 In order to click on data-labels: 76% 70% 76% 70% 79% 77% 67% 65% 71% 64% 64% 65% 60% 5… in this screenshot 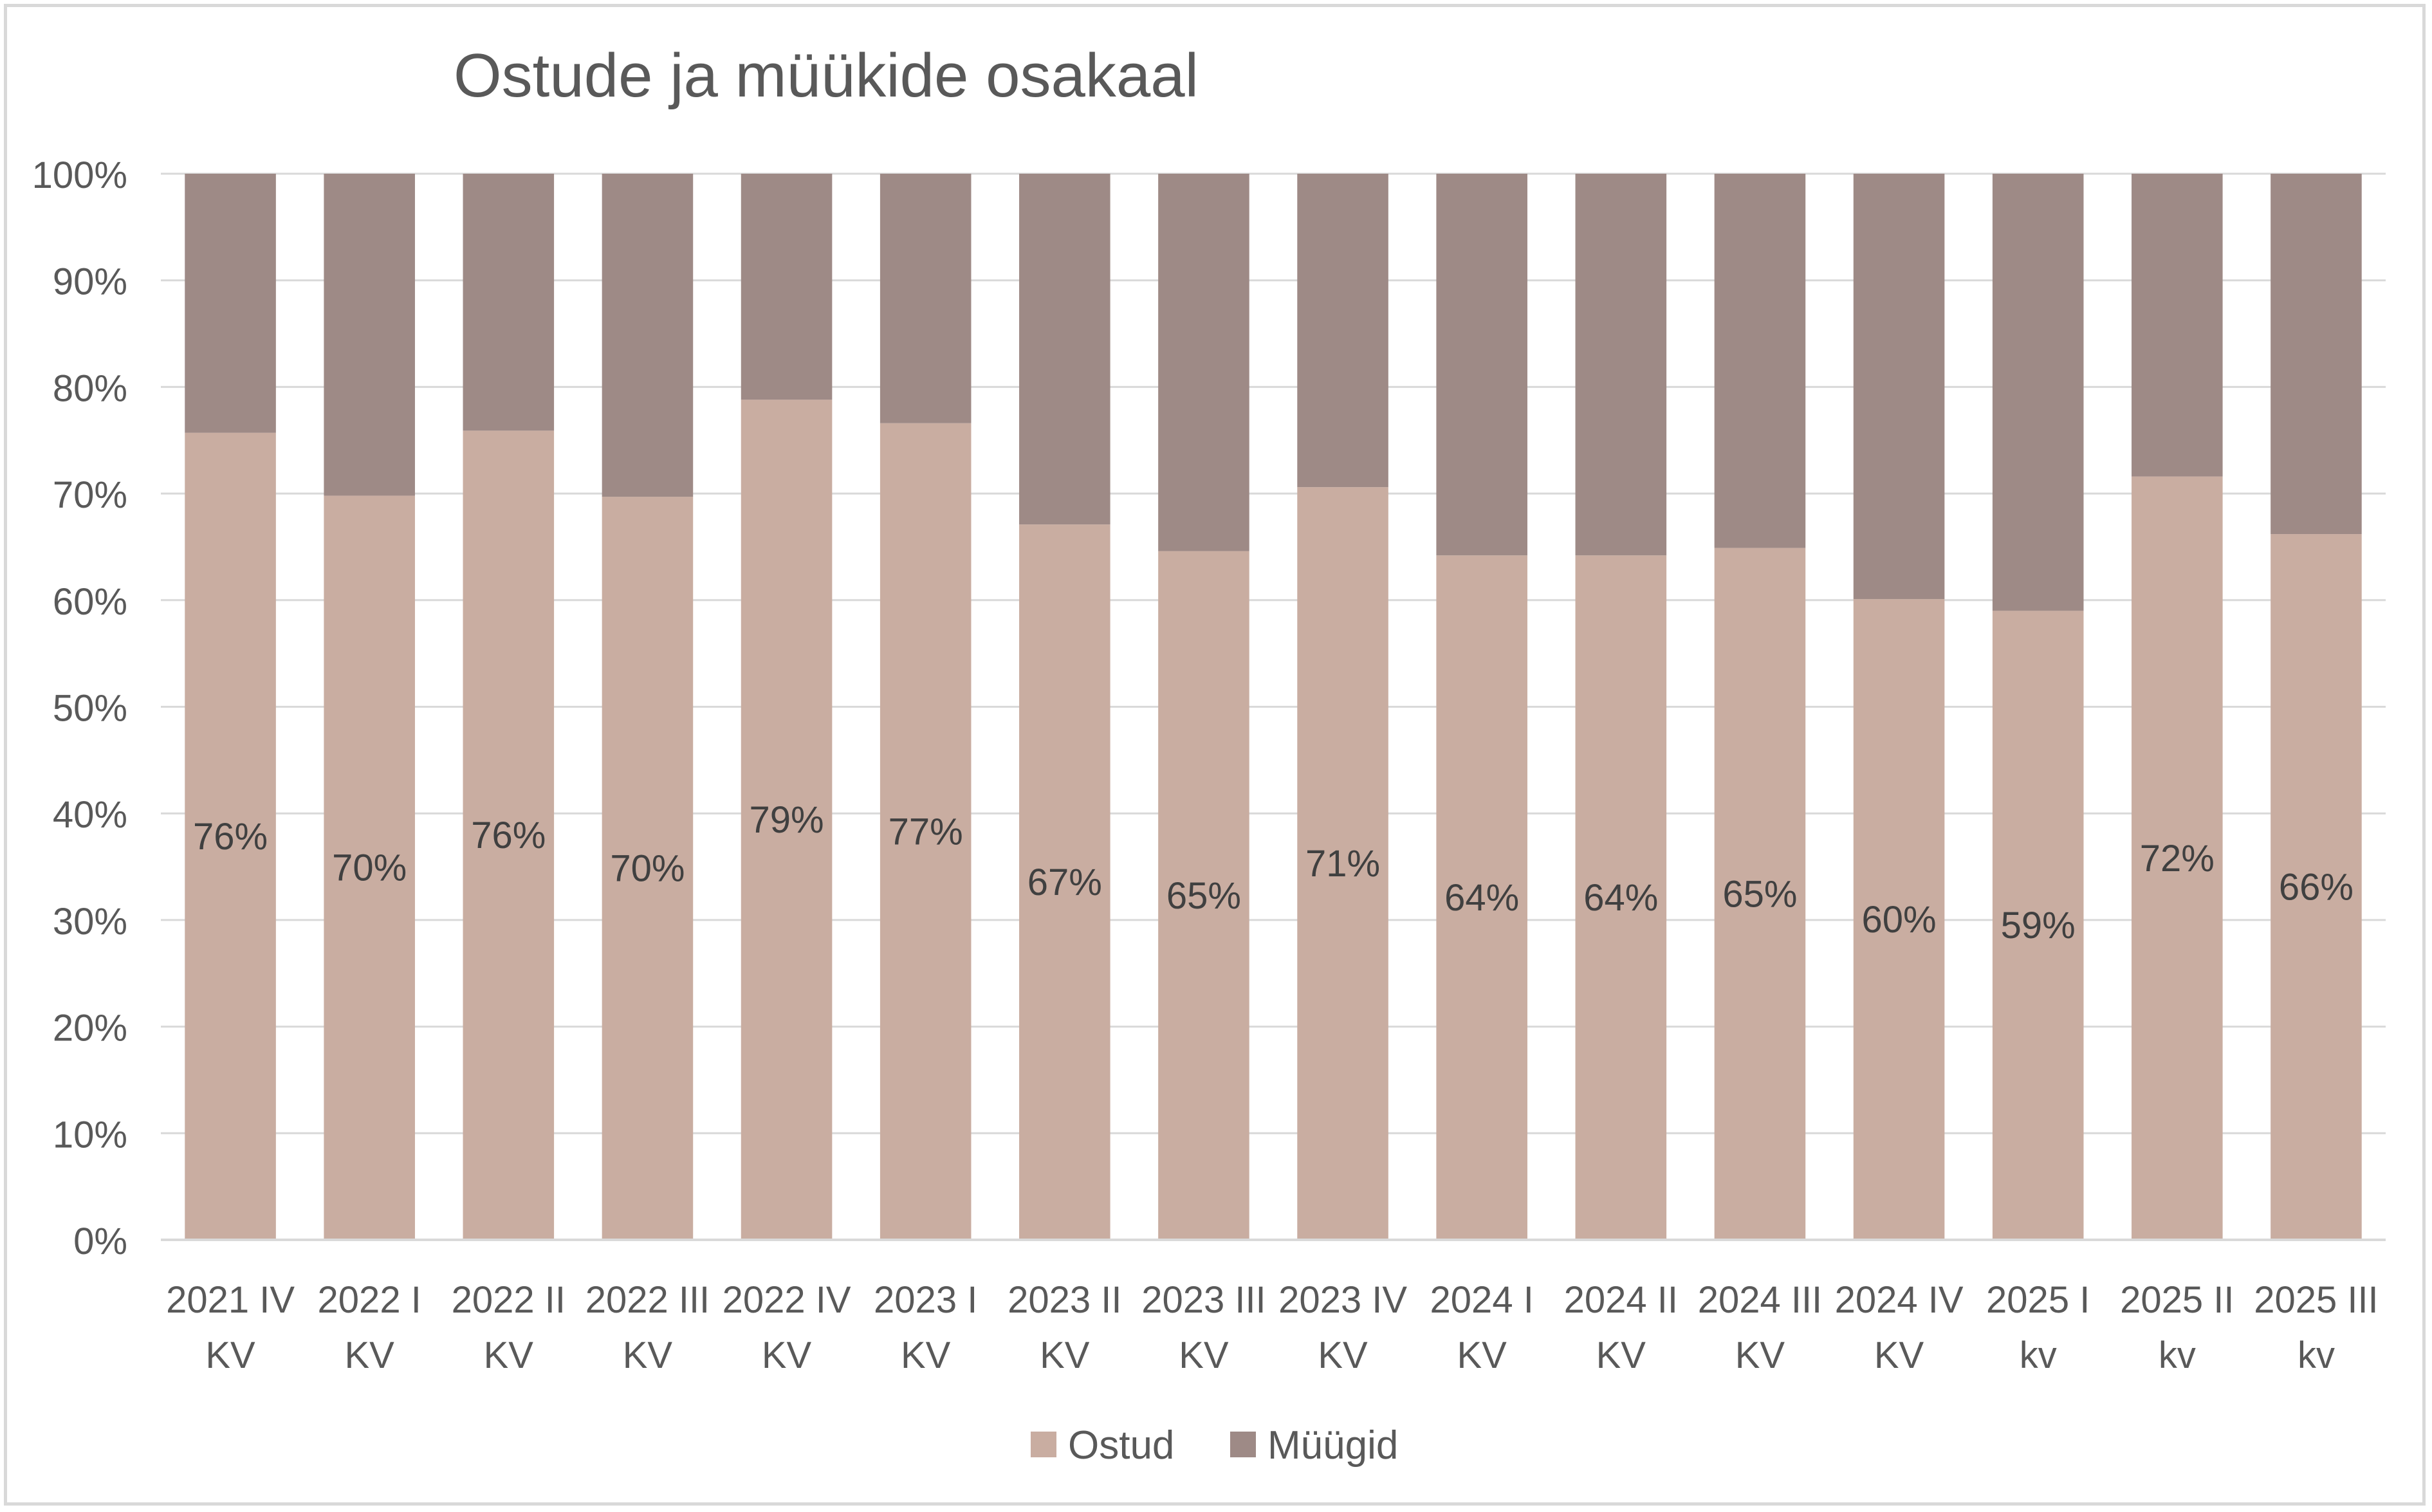, I will do `click(1273, 872)`.